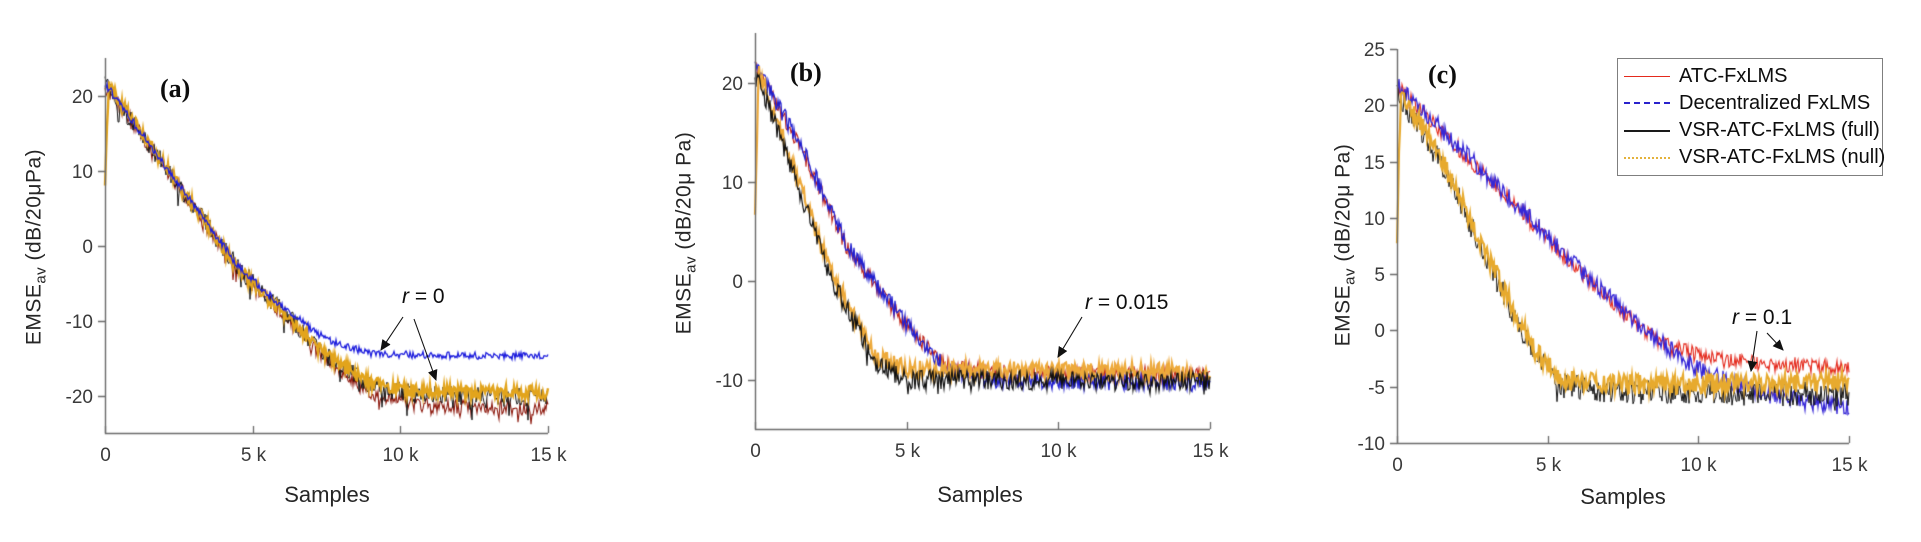 This screenshot has width=1921, height=542. Describe the element at coordinates (392, 333) in the screenshot. I see `arrow-a-to-blue` at that location.